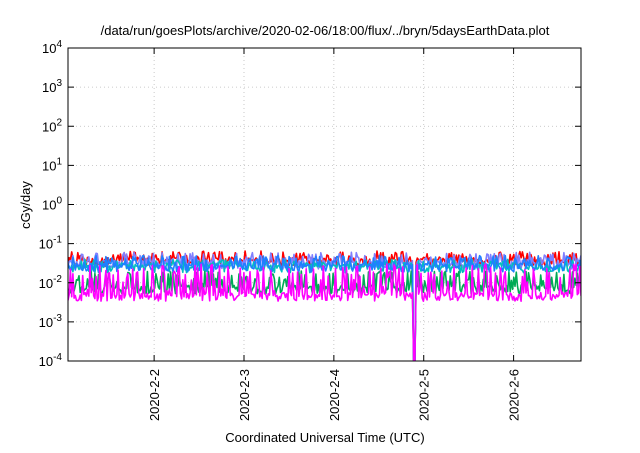 The height and width of the screenshot is (453, 640). I want to click on x-axis-label: Coordinated Universal Time (UTC), so click(324, 437).